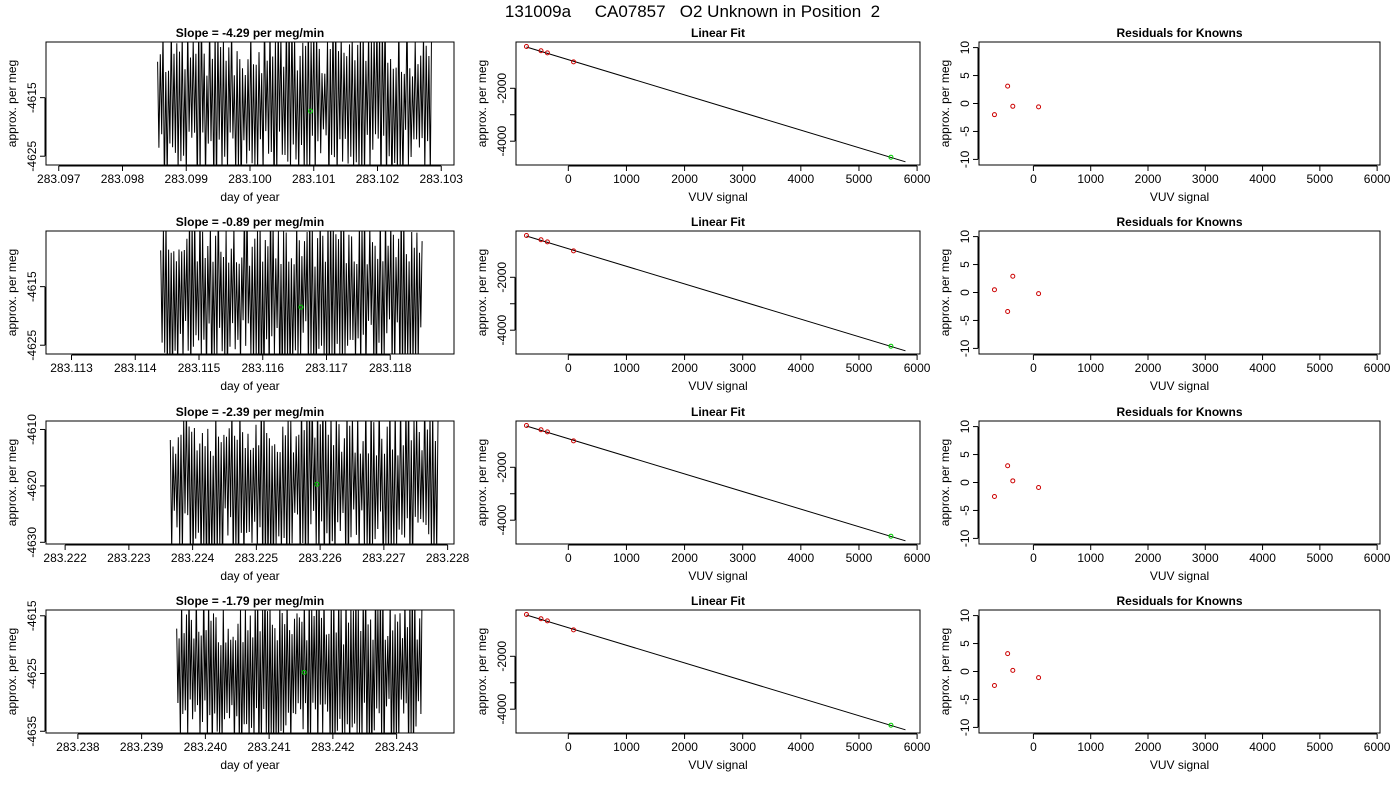  Describe the element at coordinates (333, 747) in the screenshot. I see `x-tick-label: 283.242` at that location.